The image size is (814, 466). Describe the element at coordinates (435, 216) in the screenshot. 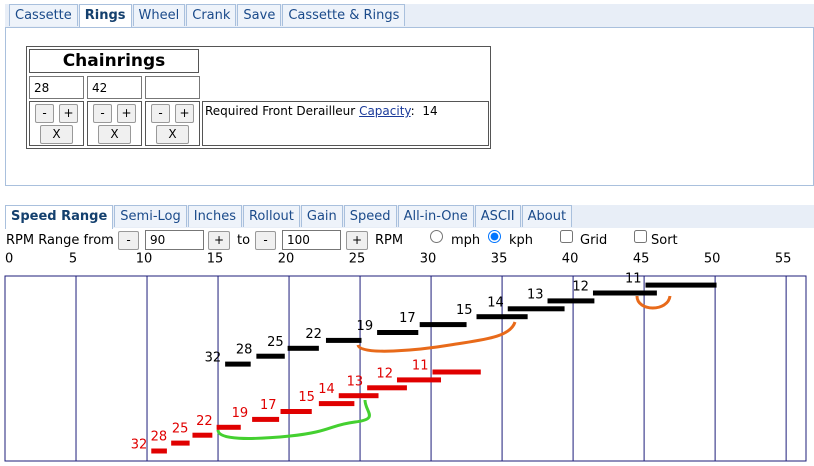

I see `view-tab: All-in-One` at that location.